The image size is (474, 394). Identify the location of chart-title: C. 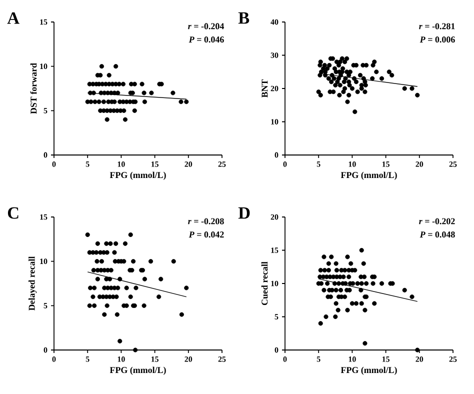
(13, 213).